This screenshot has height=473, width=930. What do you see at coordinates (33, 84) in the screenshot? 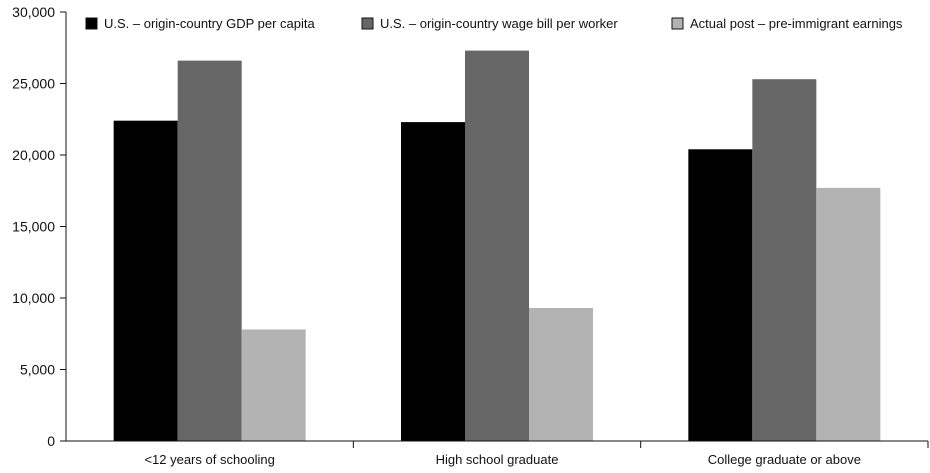
I see `y-tick-label: 25,000` at bounding box center [33, 84].